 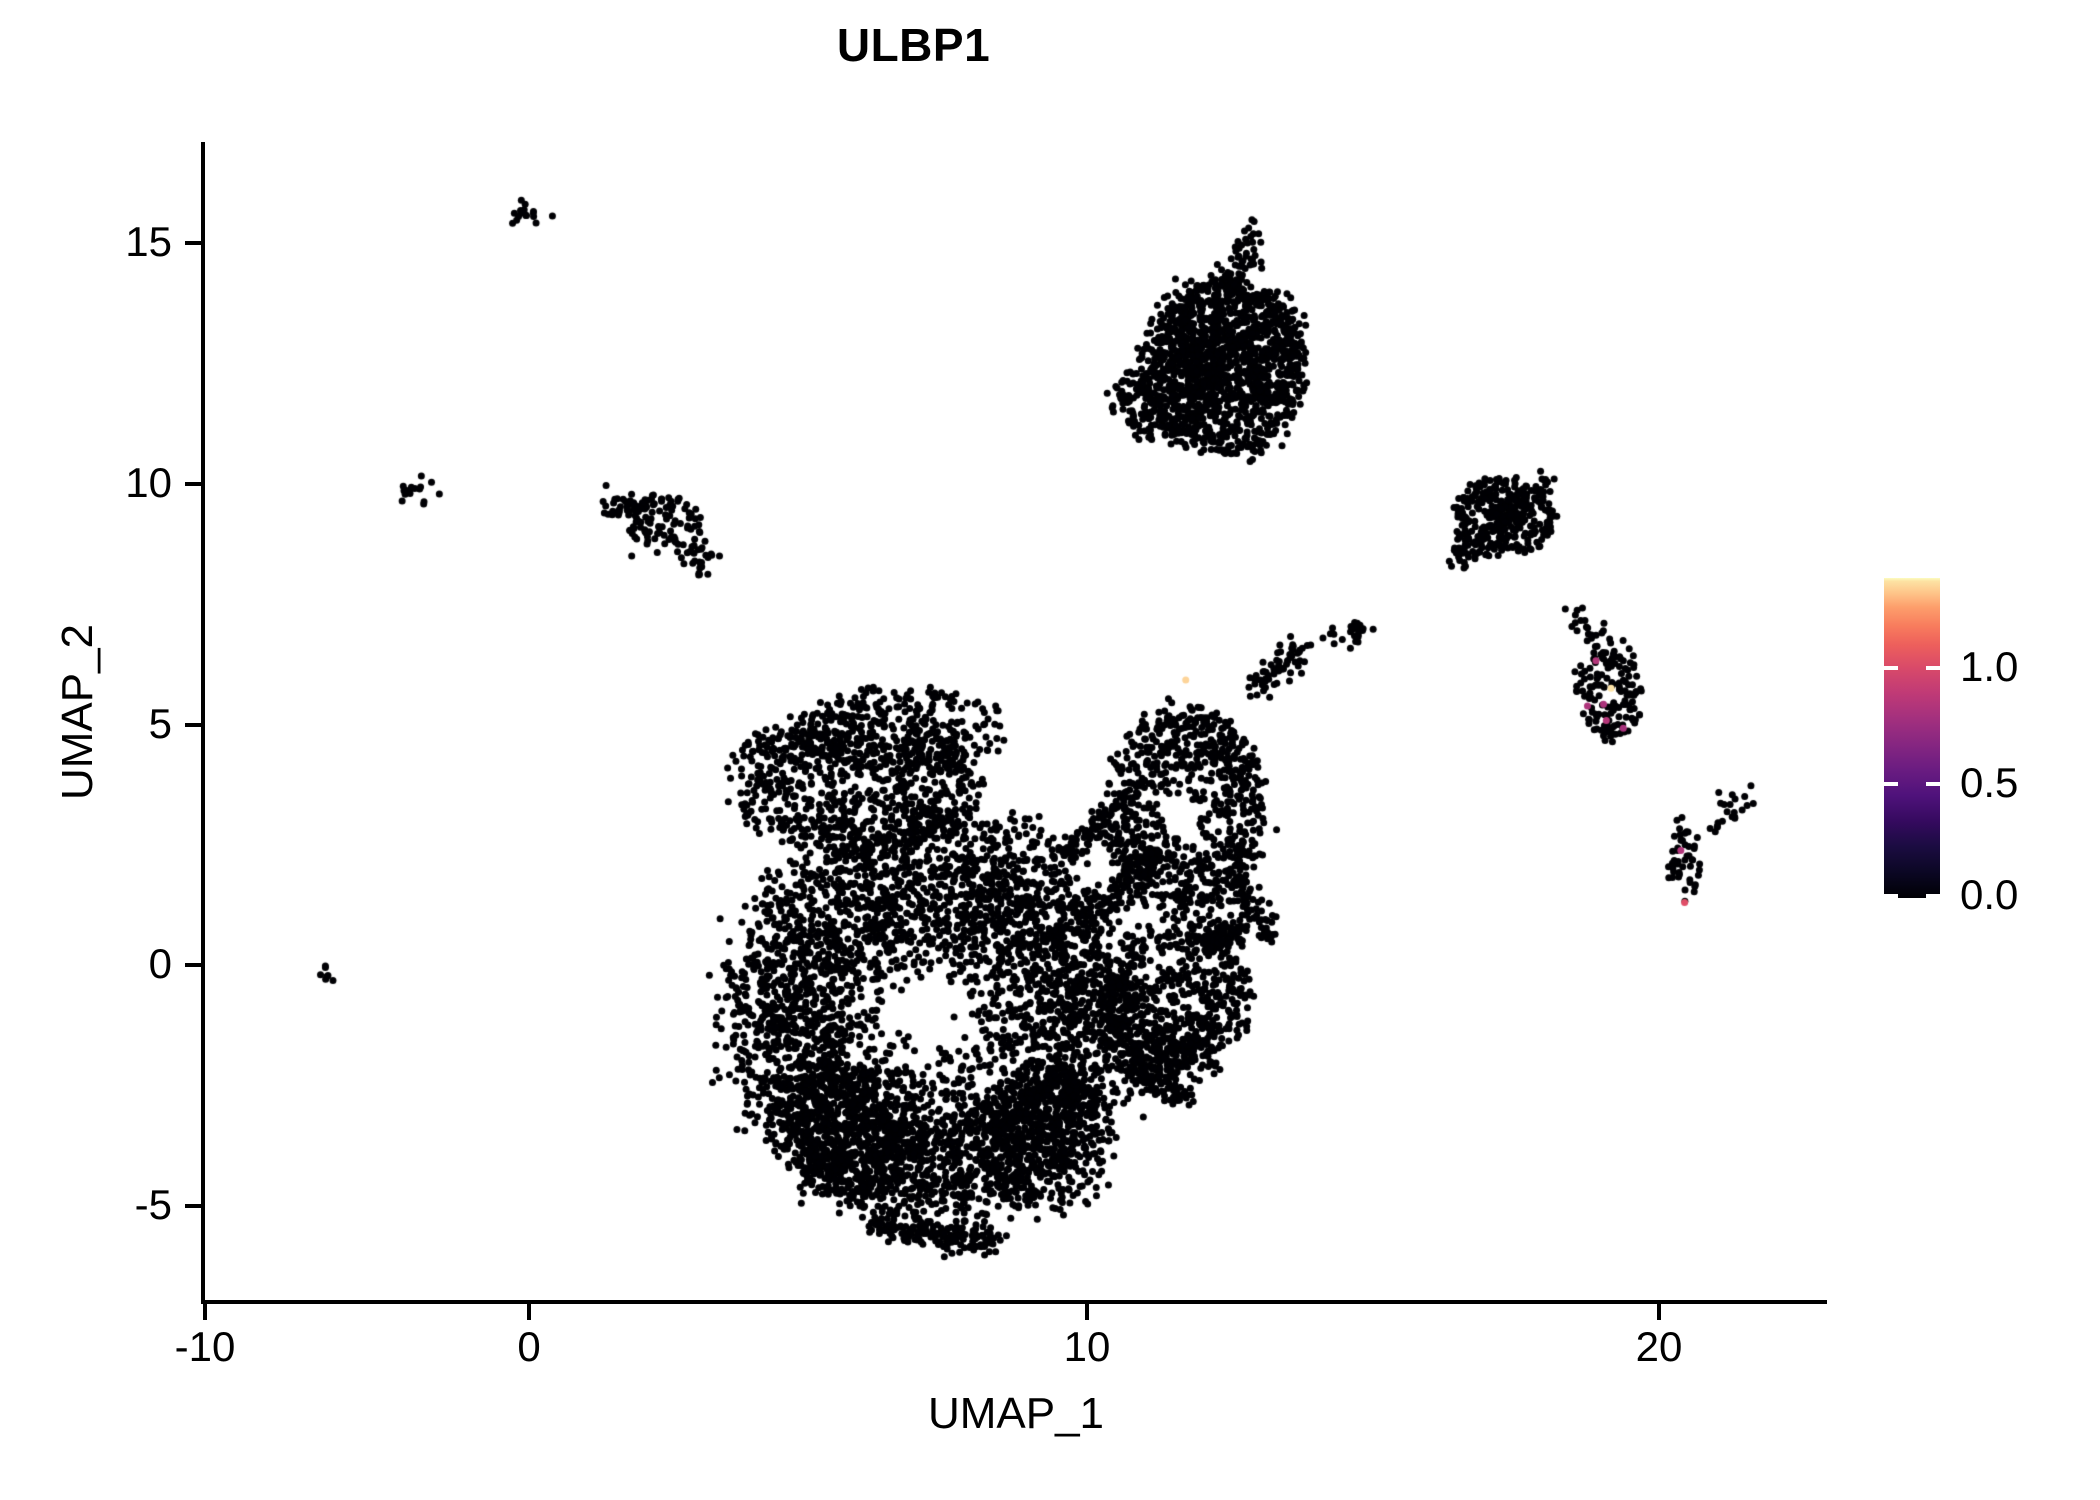 What do you see at coordinates (1989, 666) in the screenshot?
I see `colorbar-label-1: 1.0` at bounding box center [1989, 666].